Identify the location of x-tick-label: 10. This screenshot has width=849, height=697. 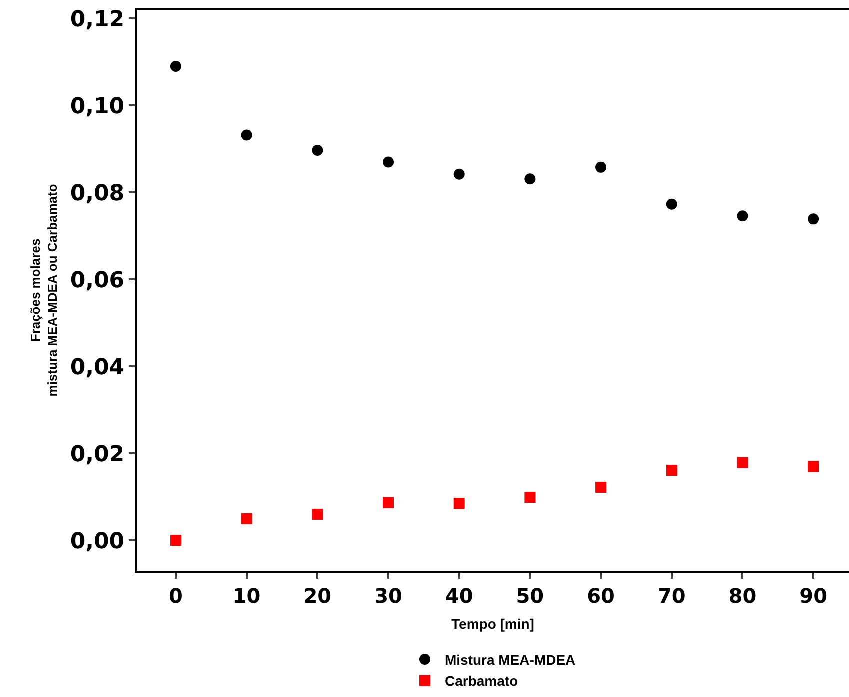
(246, 596).